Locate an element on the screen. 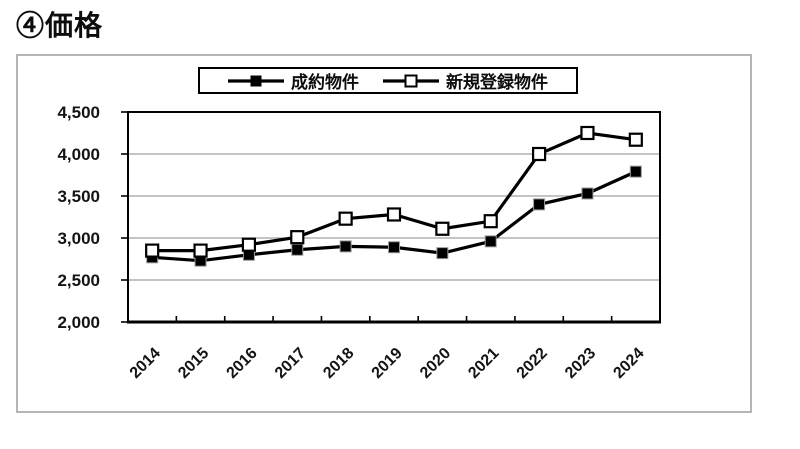  legend-entry-newly-registered: 新規登録物件 is located at coordinates (465, 80).